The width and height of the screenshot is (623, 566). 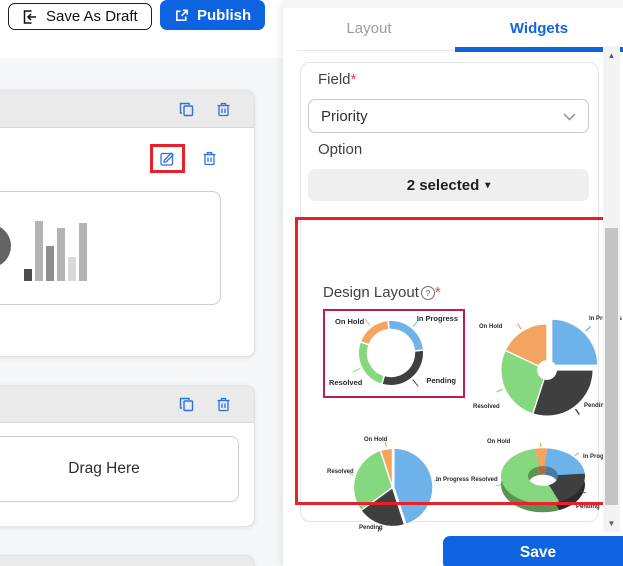 I want to click on option-selected-count: 2 selected, so click(x=443, y=185).